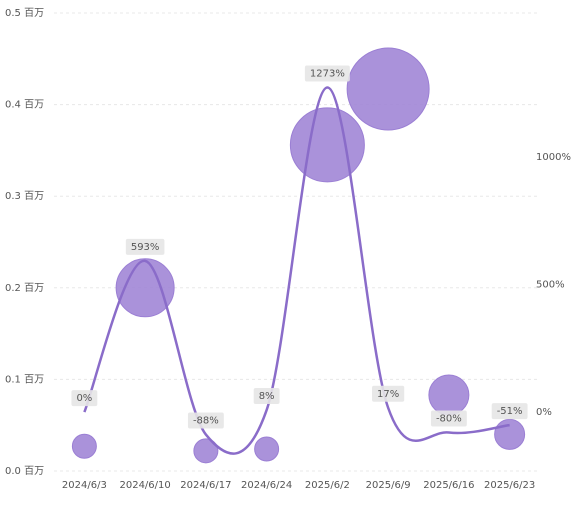 Image resolution: width=586 pixels, height=507 pixels. I want to click on value-label: 593%, so click(145, 247).